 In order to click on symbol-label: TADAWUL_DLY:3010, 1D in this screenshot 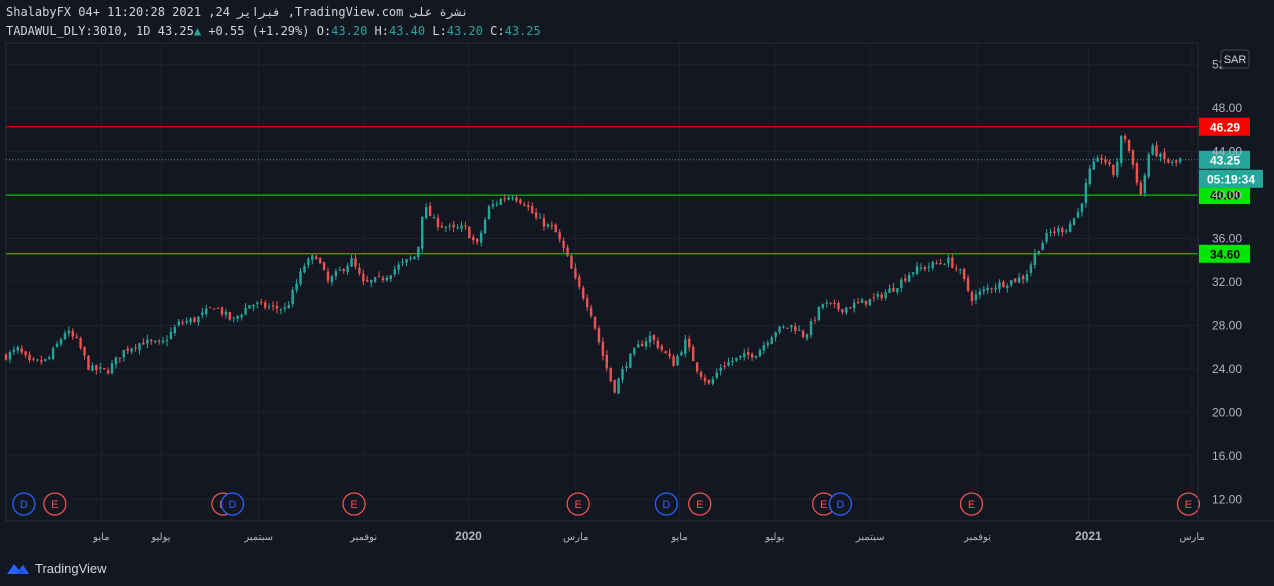, I will do `click(78, 31)`.